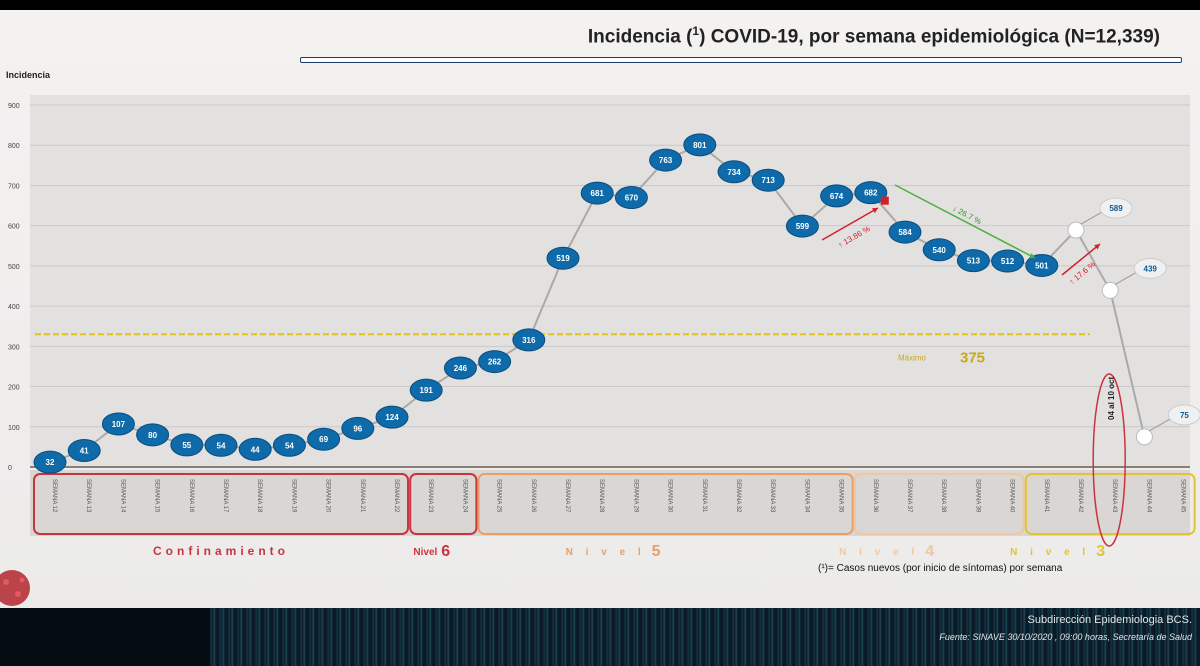 This screenshot has height=666, width=1200. What do you see at coordinates (461, 368) in the screenshot?
I see `data-label: 246` at bounding box center [461, 368].